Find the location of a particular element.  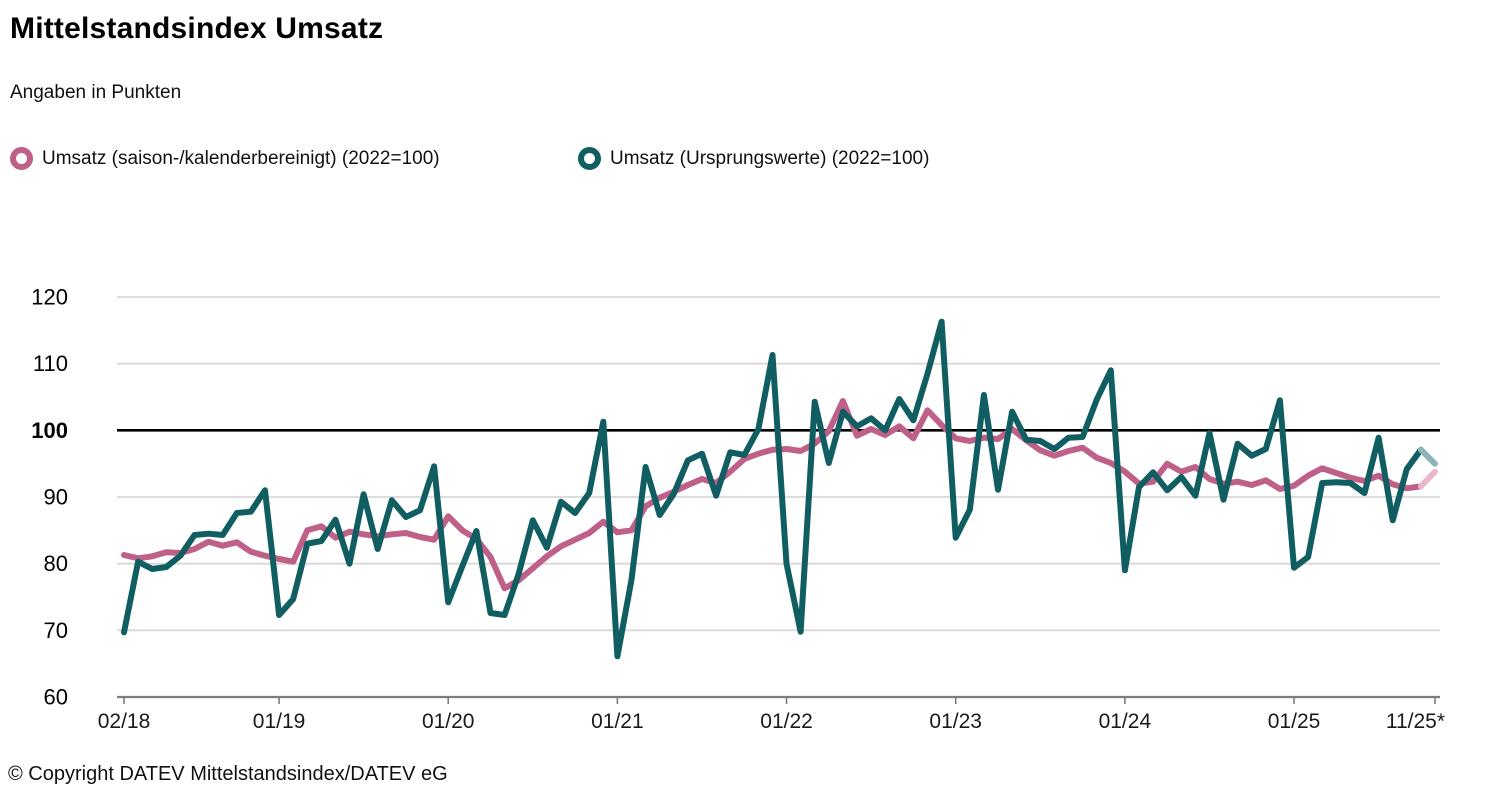

y-axis-tick-label: 90 is located at coordinates (56, 497).